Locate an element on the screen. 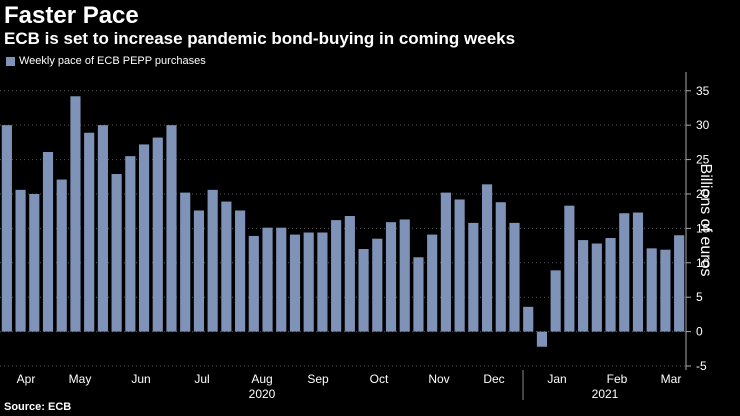 Image resolution: width=740 pixels, height=416 pixels. chart-legend: Weekly pace of ECB PEPP purchases is located at coordinates (106, 61).